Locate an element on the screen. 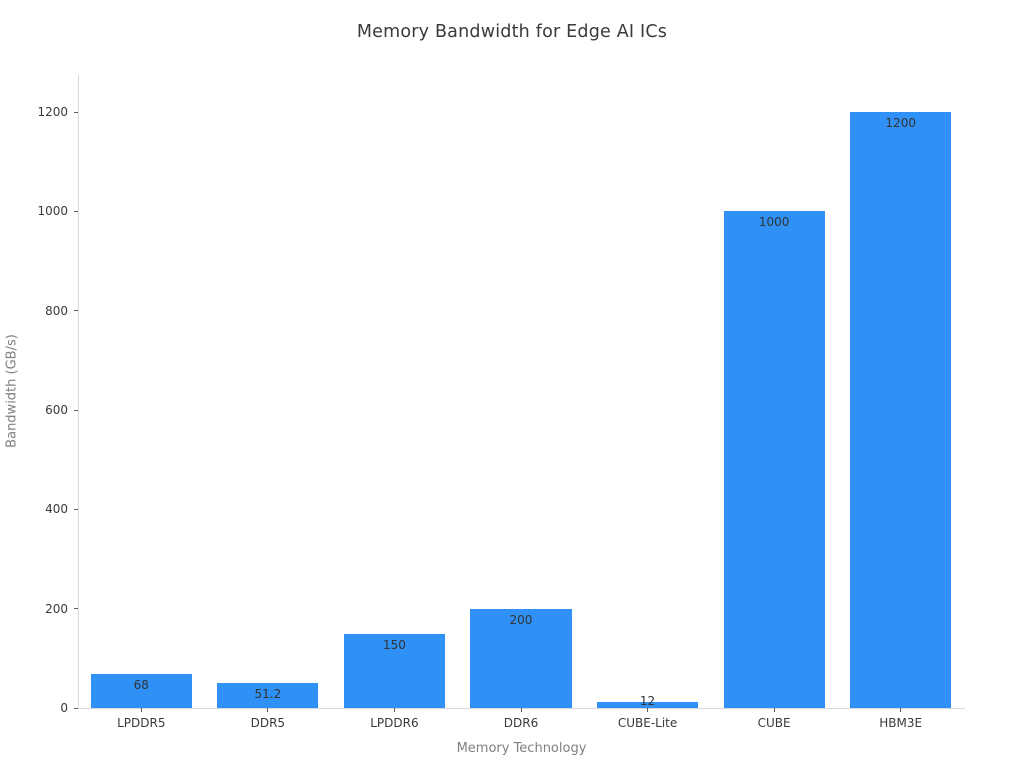 The width and height of the screenshot is (1024, 768). bar-value-label: 51.2 is located at coordinates (268, 693).